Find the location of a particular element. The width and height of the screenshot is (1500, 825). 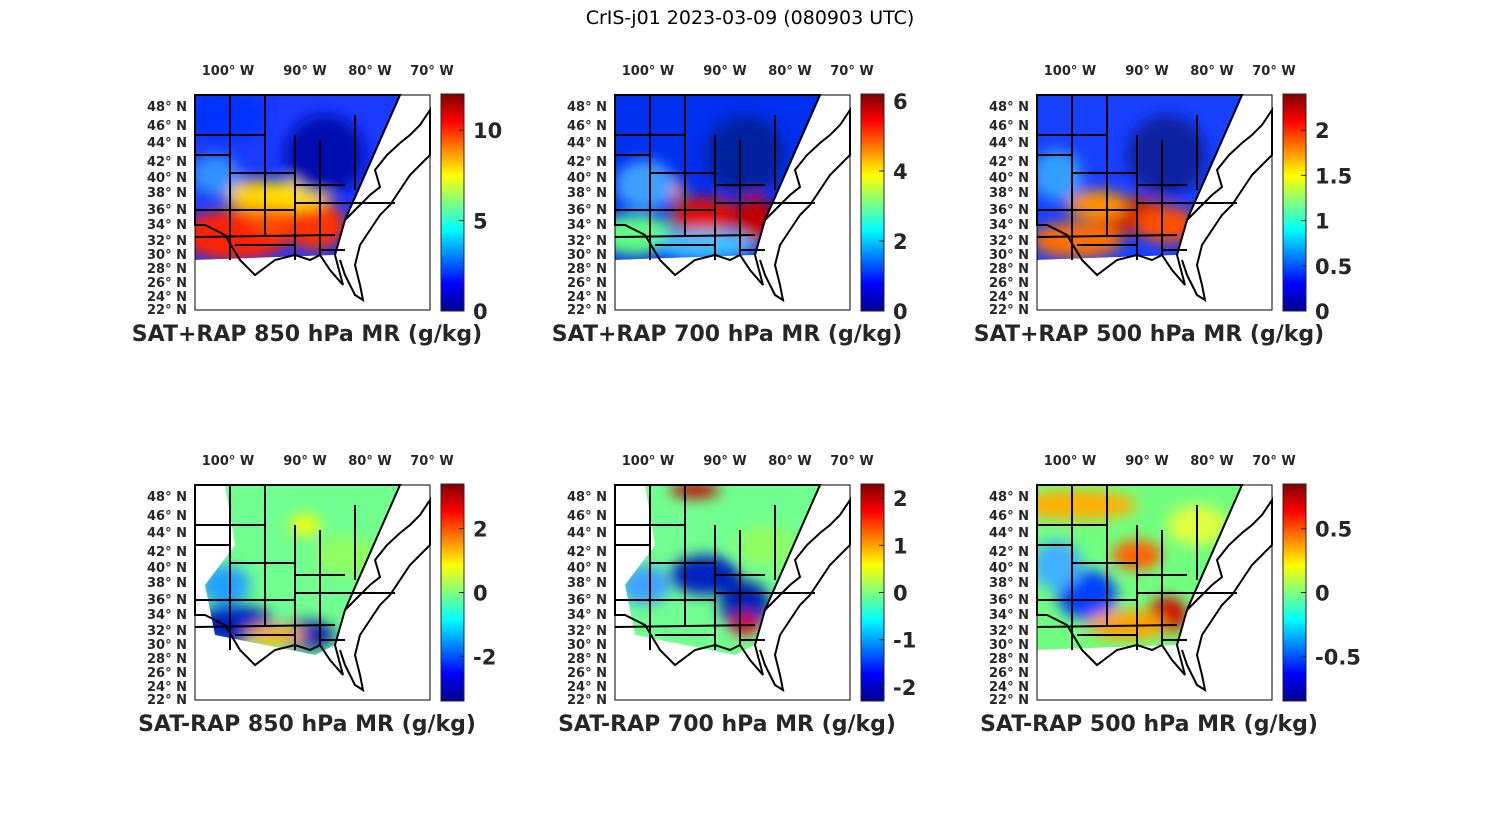

colorbar-tick-label: 6 is located at coordinates (900, 102).